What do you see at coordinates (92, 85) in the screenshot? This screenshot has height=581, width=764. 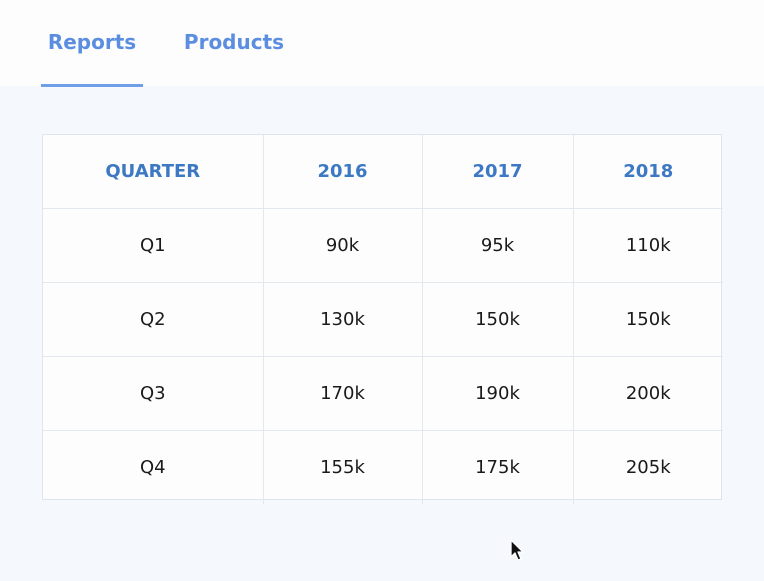 I see `active-tab-indicator` at bounding box center [92, 85].